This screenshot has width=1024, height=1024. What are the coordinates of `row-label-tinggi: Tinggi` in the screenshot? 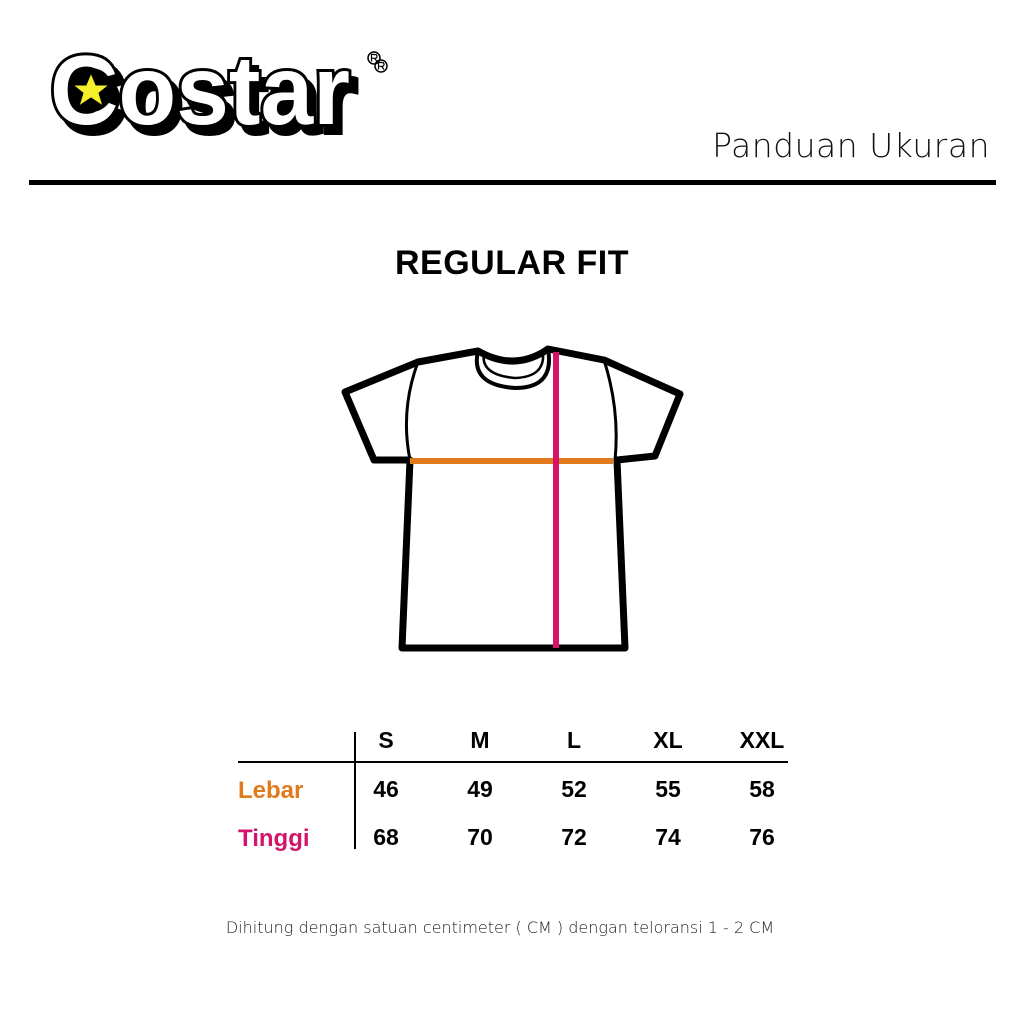 It's located at (274, 838).